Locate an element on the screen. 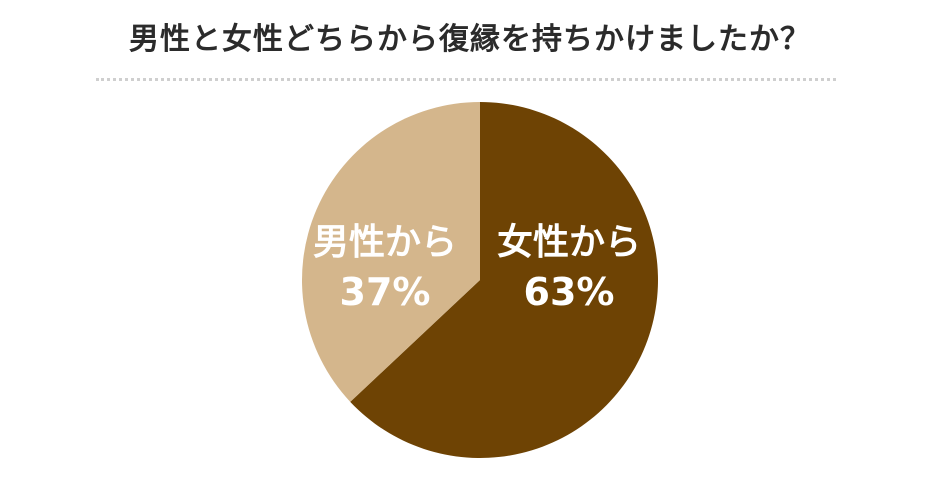 The width and height of the screenshot is (940, 480). pie-slice-male is located at coordinates (390, 252).